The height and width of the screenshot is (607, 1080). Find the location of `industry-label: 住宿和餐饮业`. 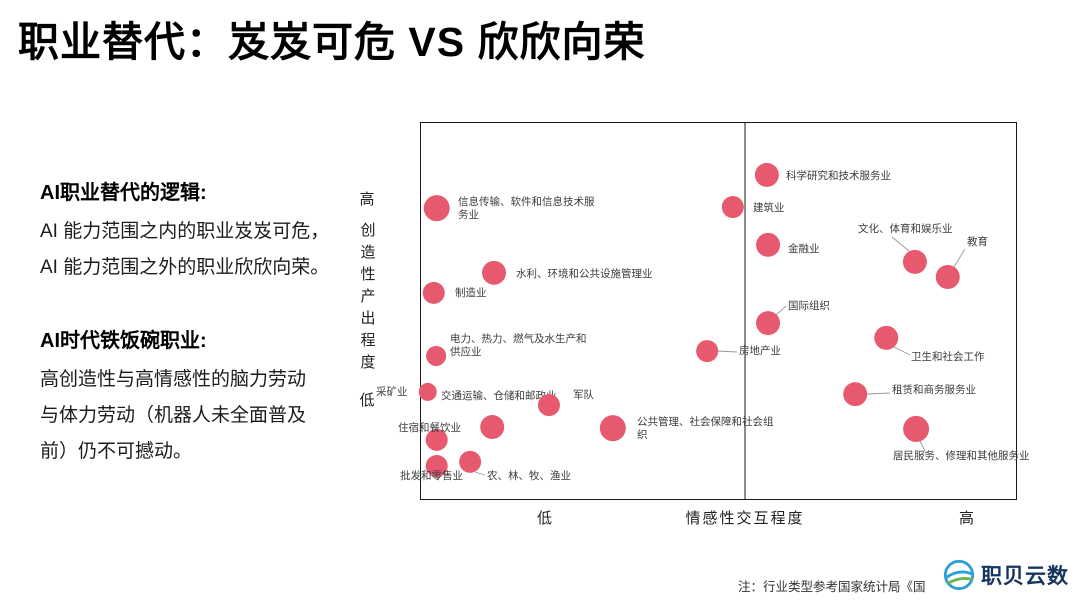

industry-label: 住宿和餐饮业 is located at coordinates (429, 427).